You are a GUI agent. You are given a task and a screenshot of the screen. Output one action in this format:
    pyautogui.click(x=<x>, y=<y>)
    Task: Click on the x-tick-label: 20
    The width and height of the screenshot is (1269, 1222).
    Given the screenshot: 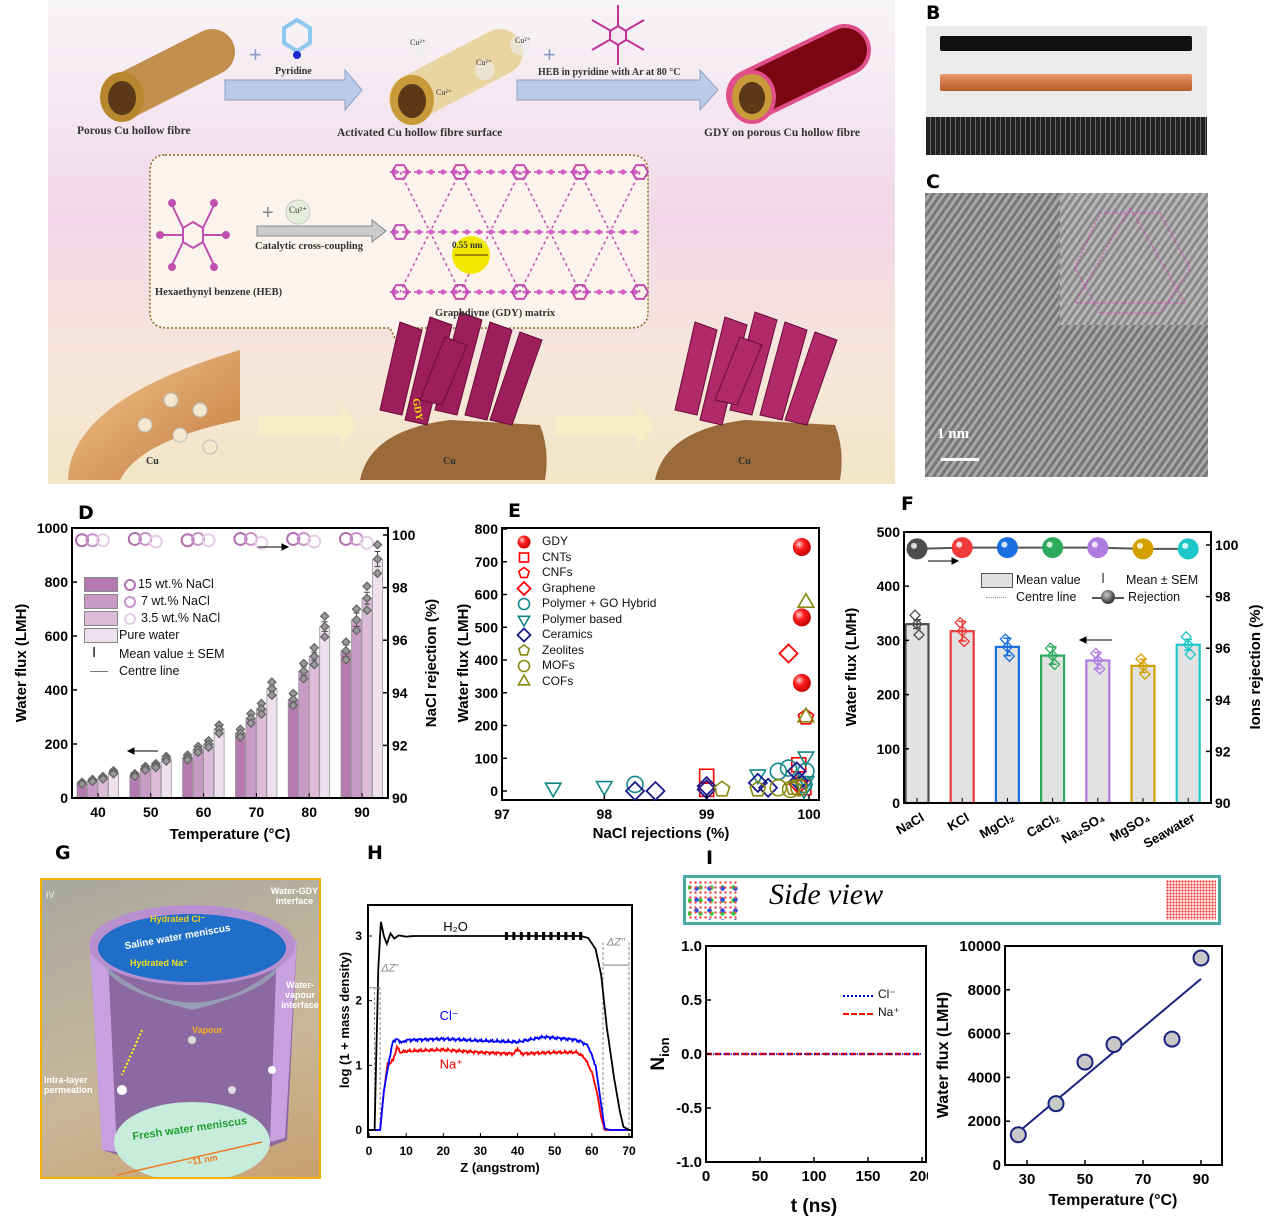 What is the action you would take?
    pyautogui.click(x=444, y=1151)
    